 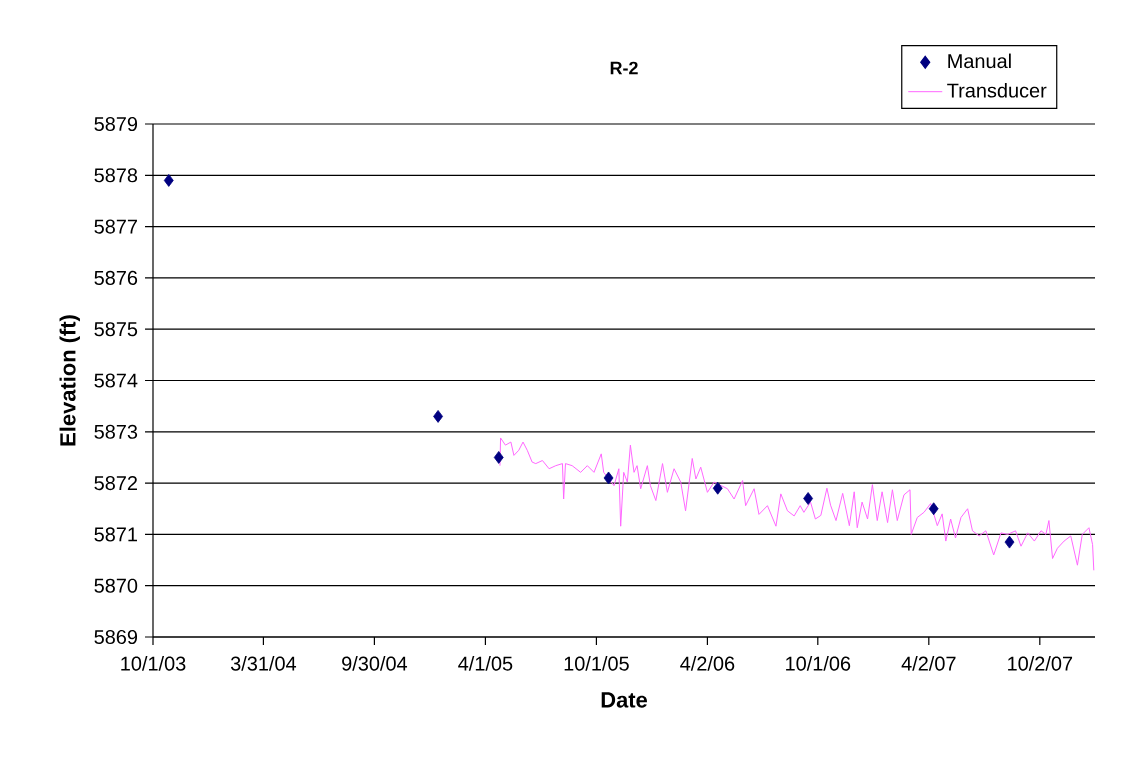 I want to click on y-tick-label: 5873, so click(x=116, y=431).